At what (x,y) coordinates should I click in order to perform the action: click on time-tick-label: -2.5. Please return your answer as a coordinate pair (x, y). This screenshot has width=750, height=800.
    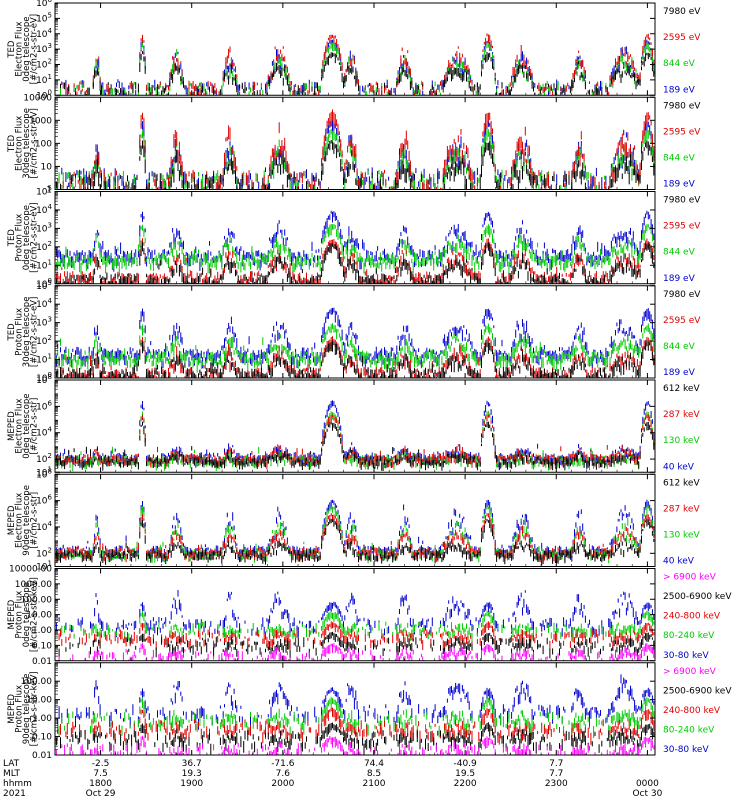
    Looking at the image, I should click on (101, 764).